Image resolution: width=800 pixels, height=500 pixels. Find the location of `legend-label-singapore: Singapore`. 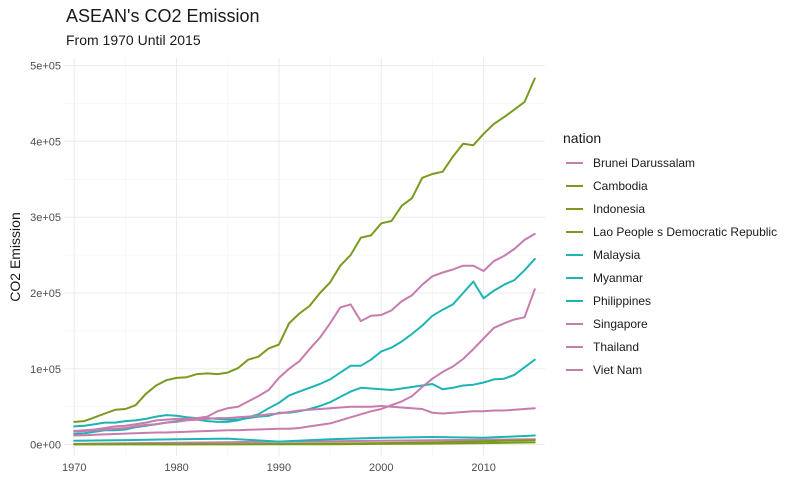

legend-label-singapore: Singapore is located at coordinates (620, 324).